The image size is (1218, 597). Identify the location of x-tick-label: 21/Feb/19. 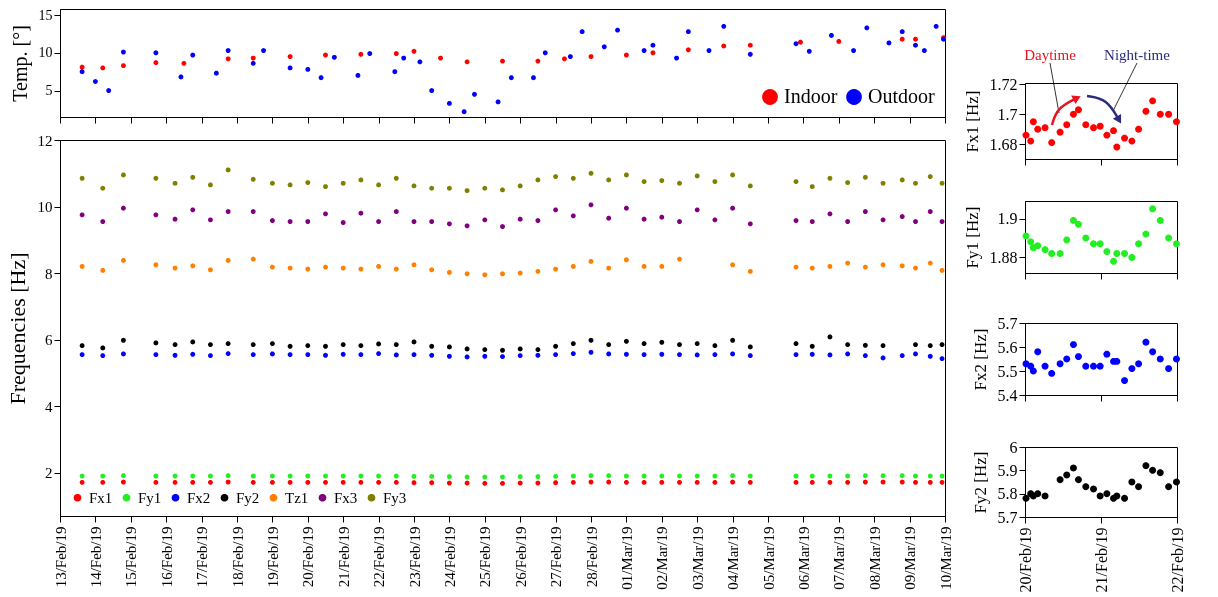
(1101, 560).